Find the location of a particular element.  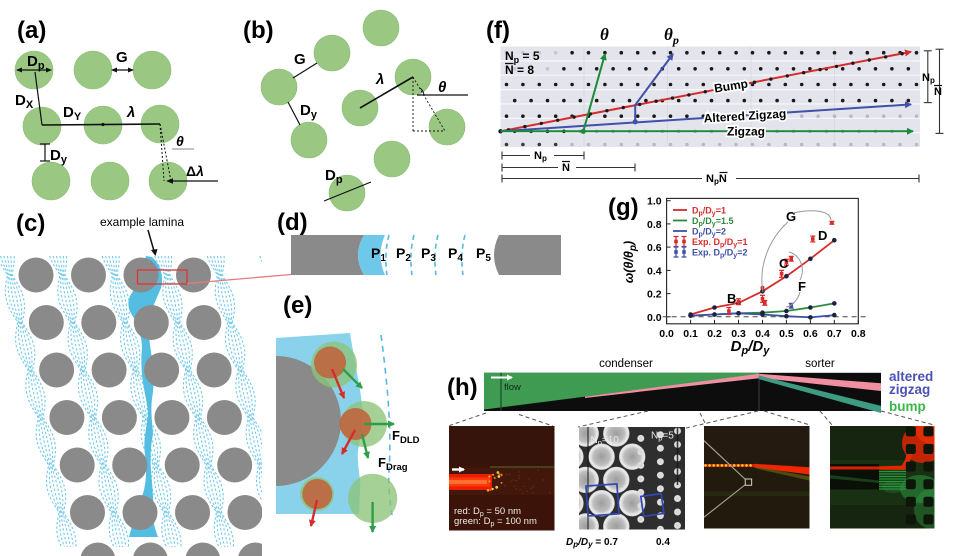

svg-text: FDLD is located at coordinates (406, 437).